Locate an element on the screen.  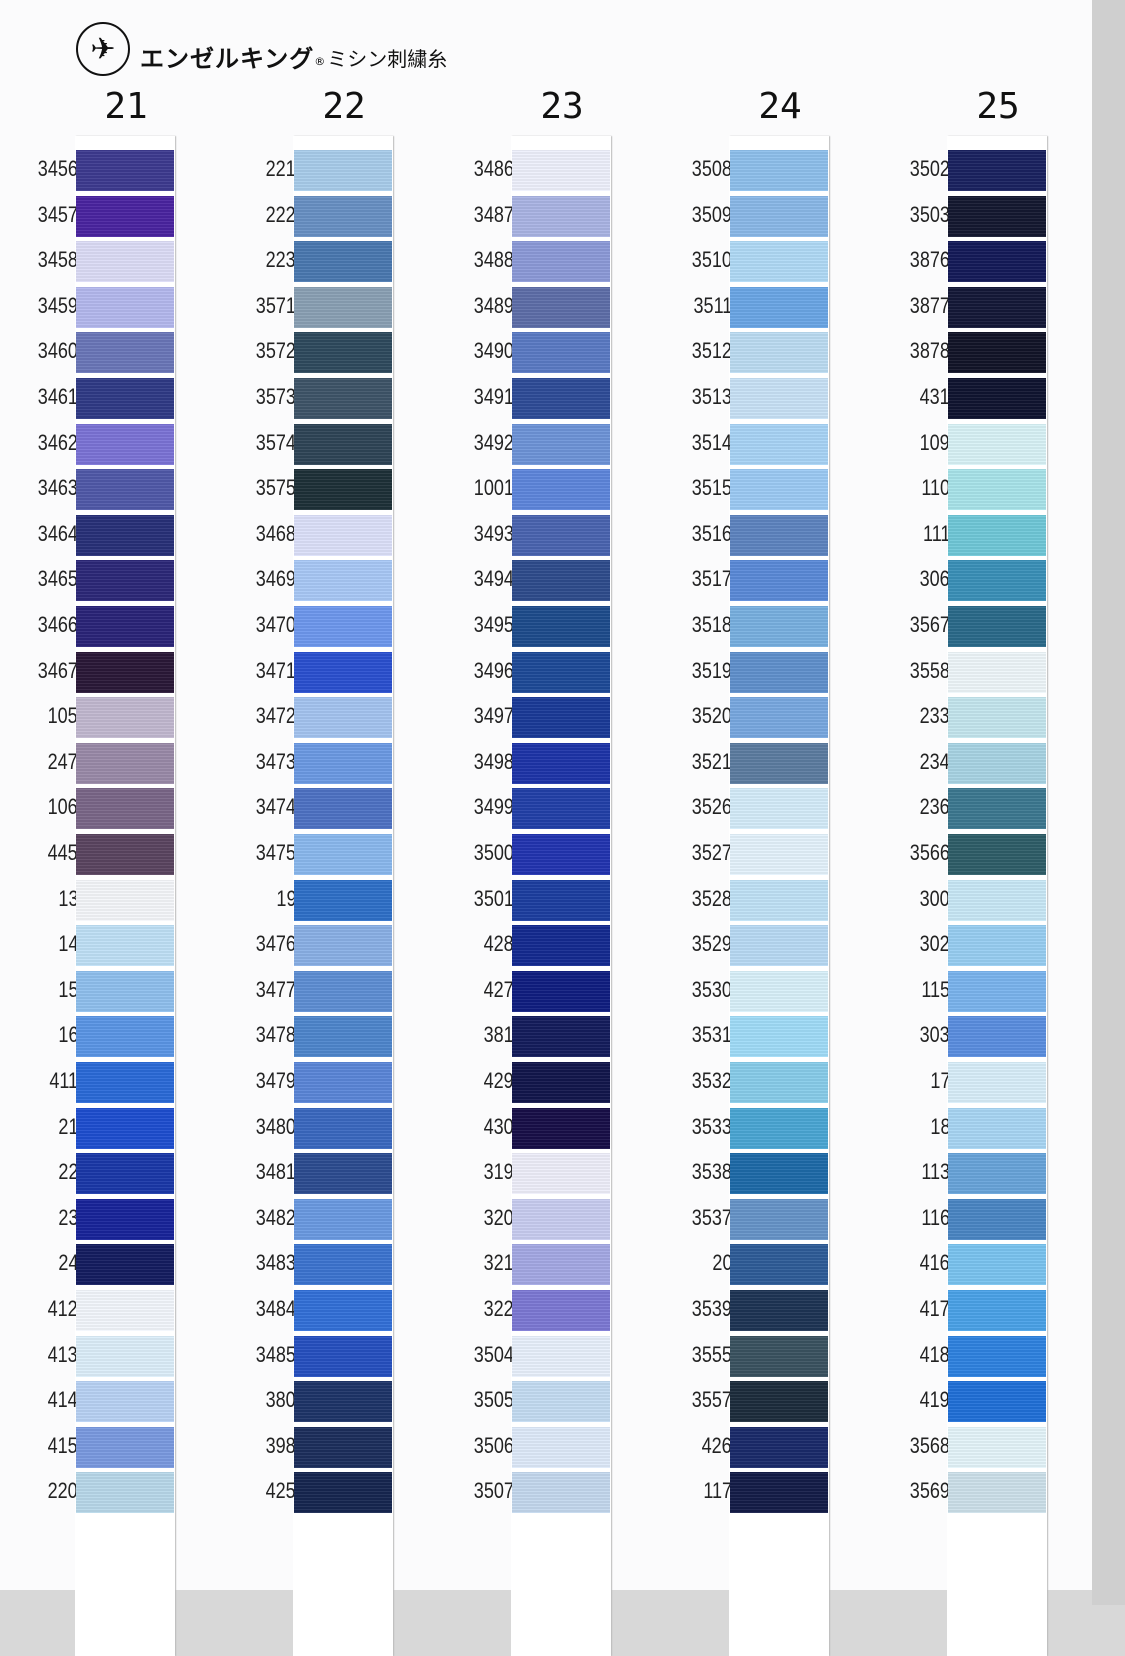
thread-swatch-row: 233 is located at coordinates (982, 718).